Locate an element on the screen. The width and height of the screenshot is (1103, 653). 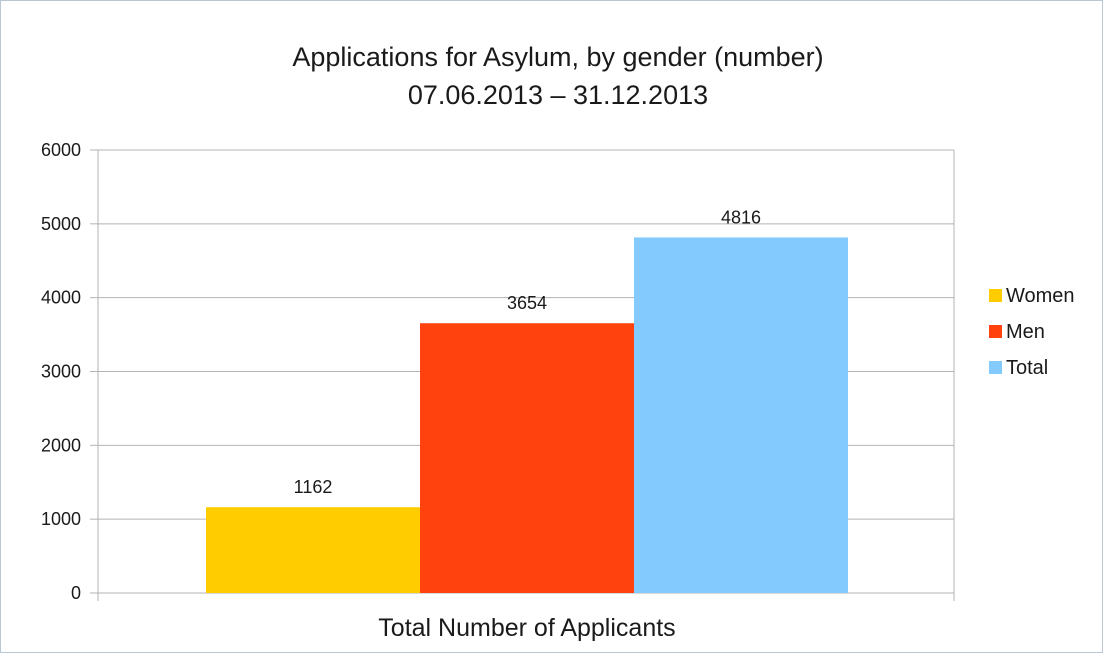
legend-swatch-men is located at coordinates (995, 331).